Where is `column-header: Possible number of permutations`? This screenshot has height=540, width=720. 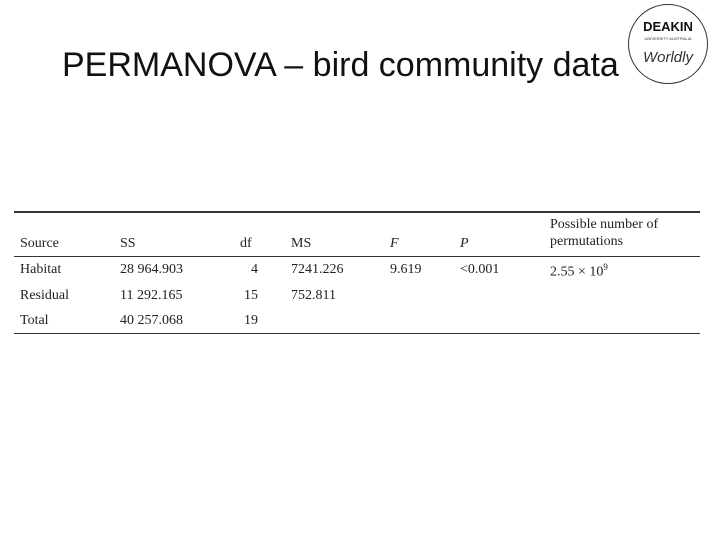 column-header: Possible number of permutations is located at coordinates (604, 233).